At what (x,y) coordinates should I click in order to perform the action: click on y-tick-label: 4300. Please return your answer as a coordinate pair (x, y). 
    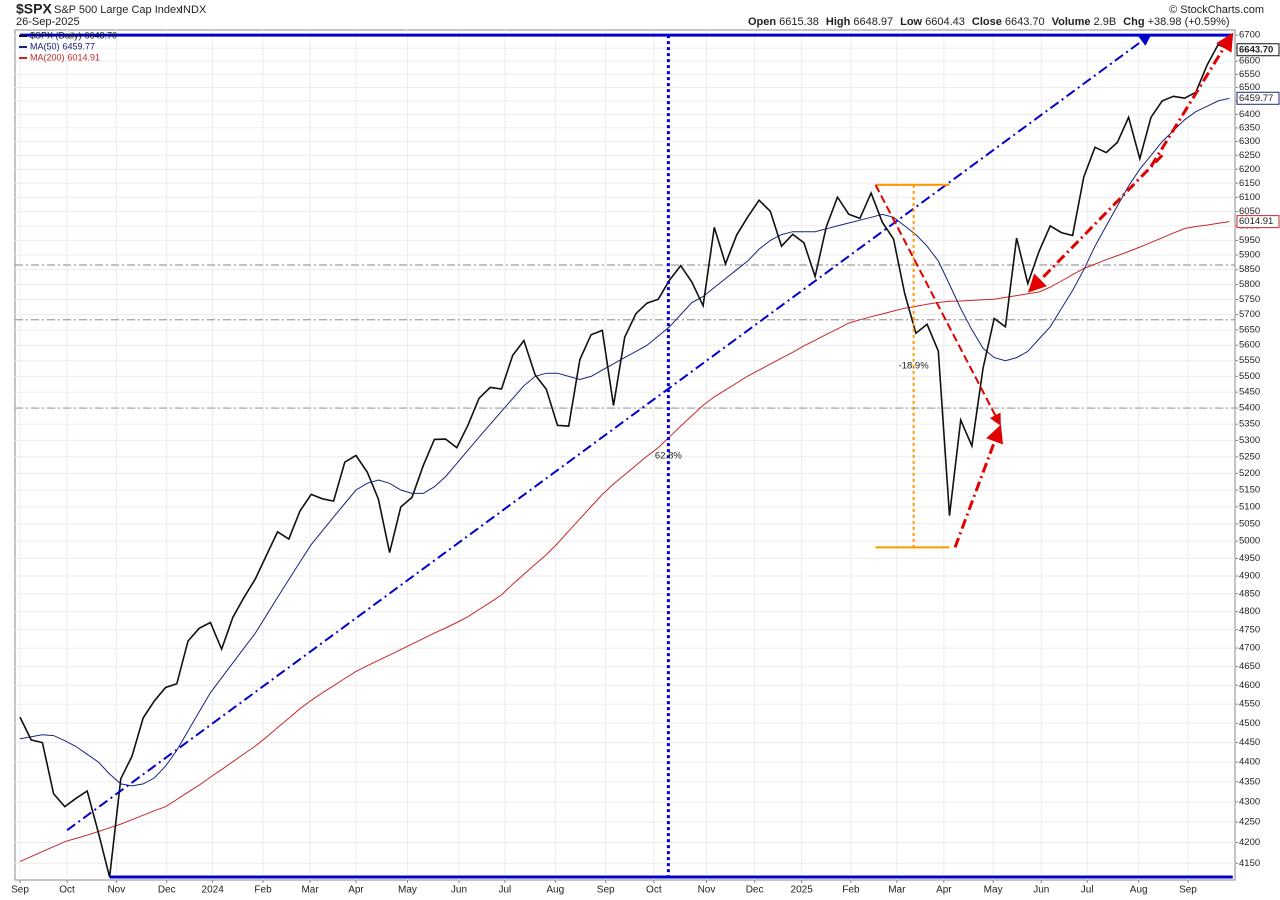
    Looking at the image, I should click on (1249, 801).